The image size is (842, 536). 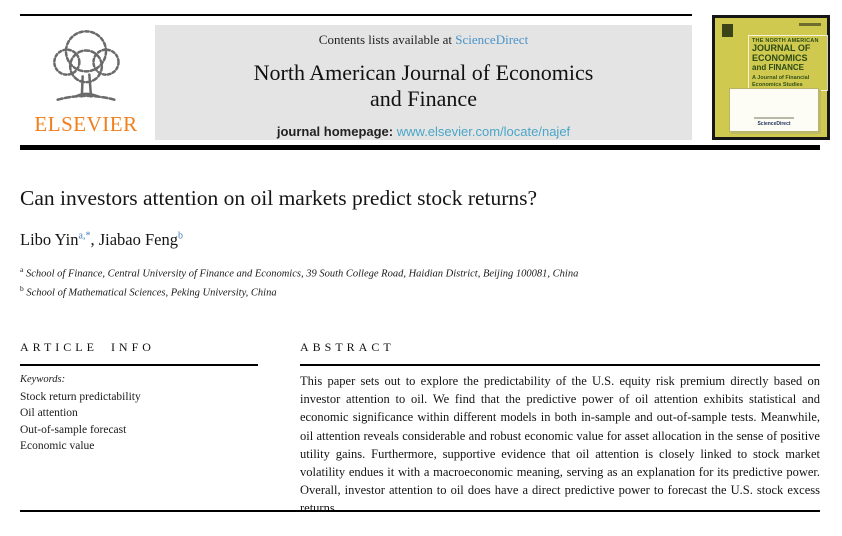 I want to click on author-affiliation-marker: b, so click(x=180, y=236).